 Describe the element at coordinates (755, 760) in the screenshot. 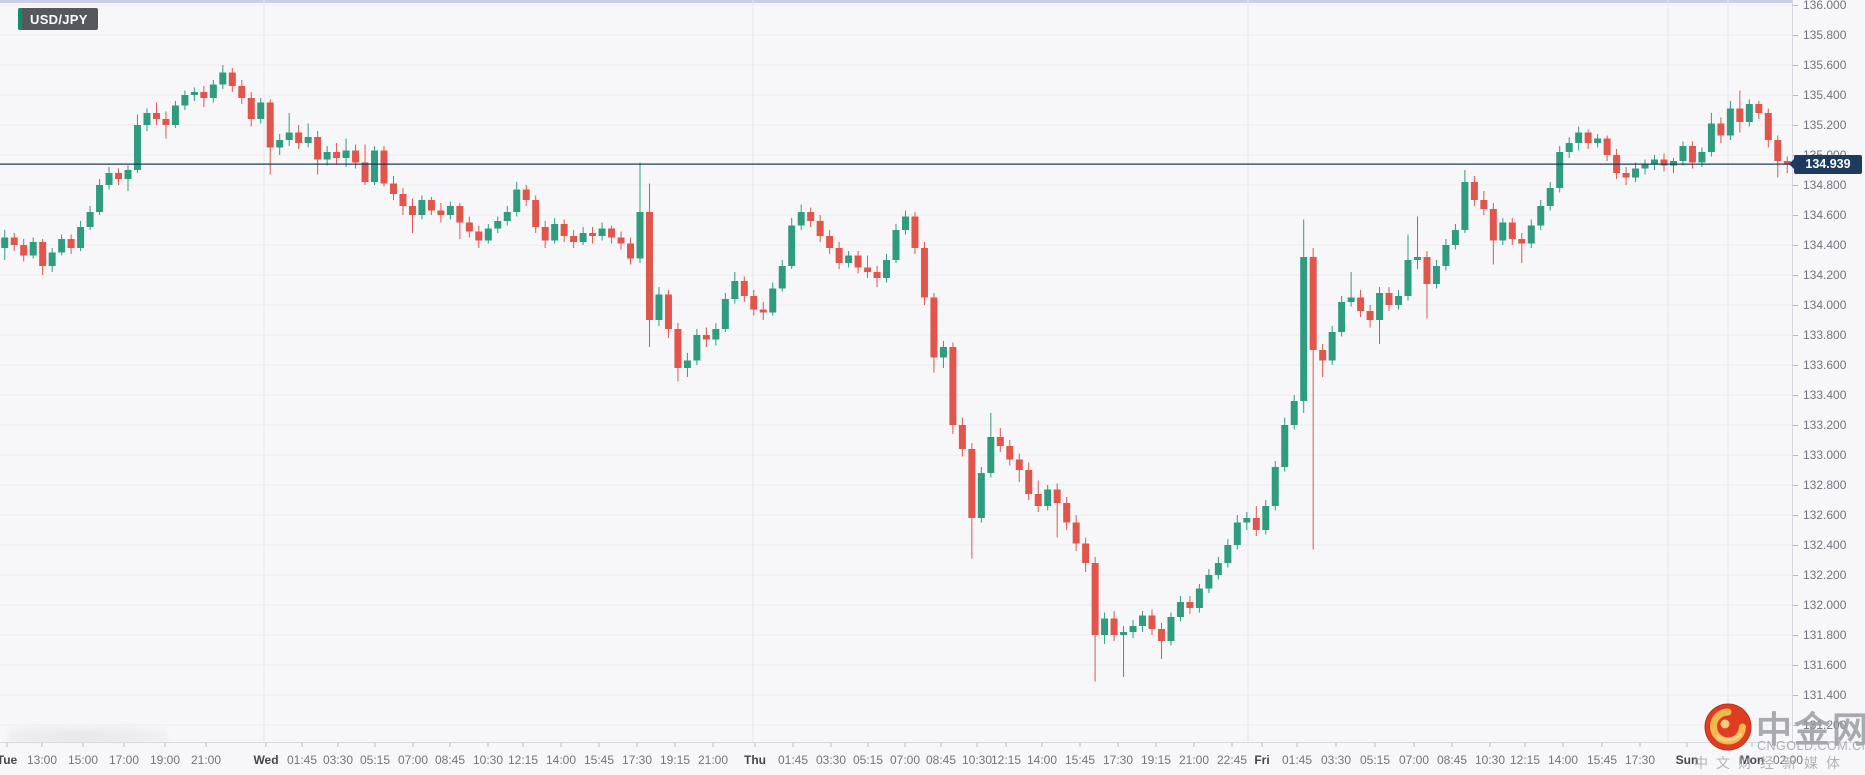

I see `time-day-label: Thu` at that location.